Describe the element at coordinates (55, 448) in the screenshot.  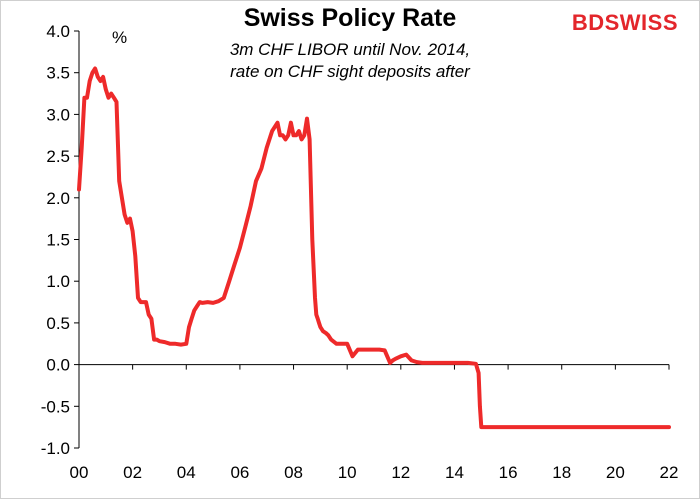
I see `y-tick-label: -1.0` at that location.